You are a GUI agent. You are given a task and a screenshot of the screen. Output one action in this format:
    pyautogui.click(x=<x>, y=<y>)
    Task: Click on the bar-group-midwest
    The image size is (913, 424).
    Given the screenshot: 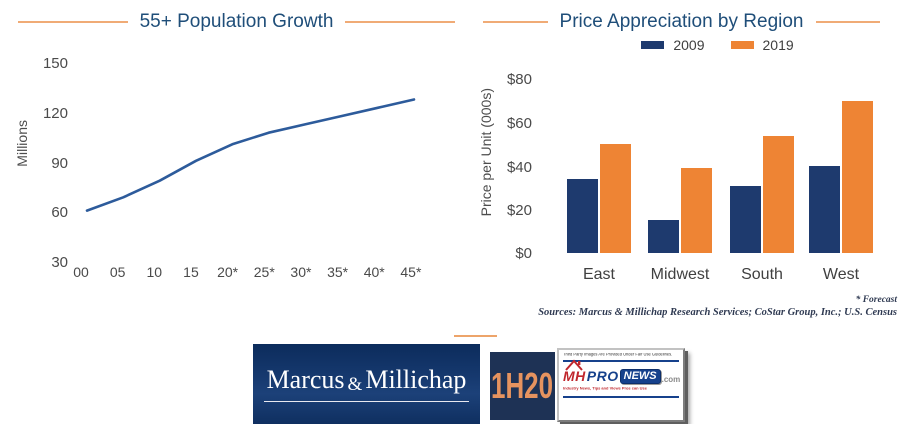 What is the action you would take?
    pyautogui.click(x=680, y=166)
    